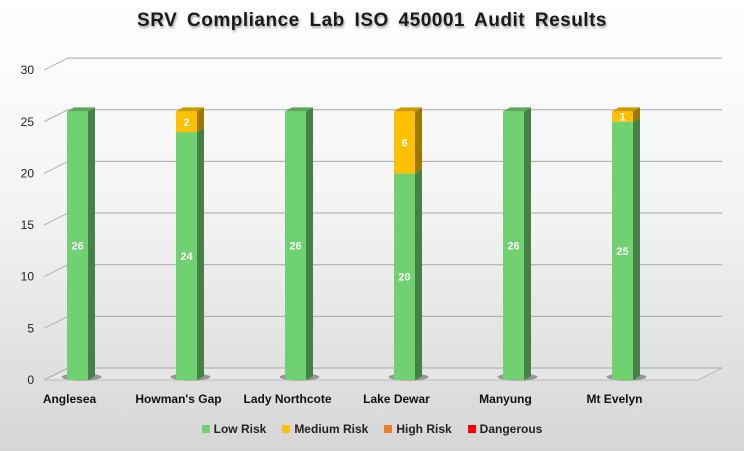 The image size is (744, 451). I want to click on y-tick-label: 10, so click(28, 277).